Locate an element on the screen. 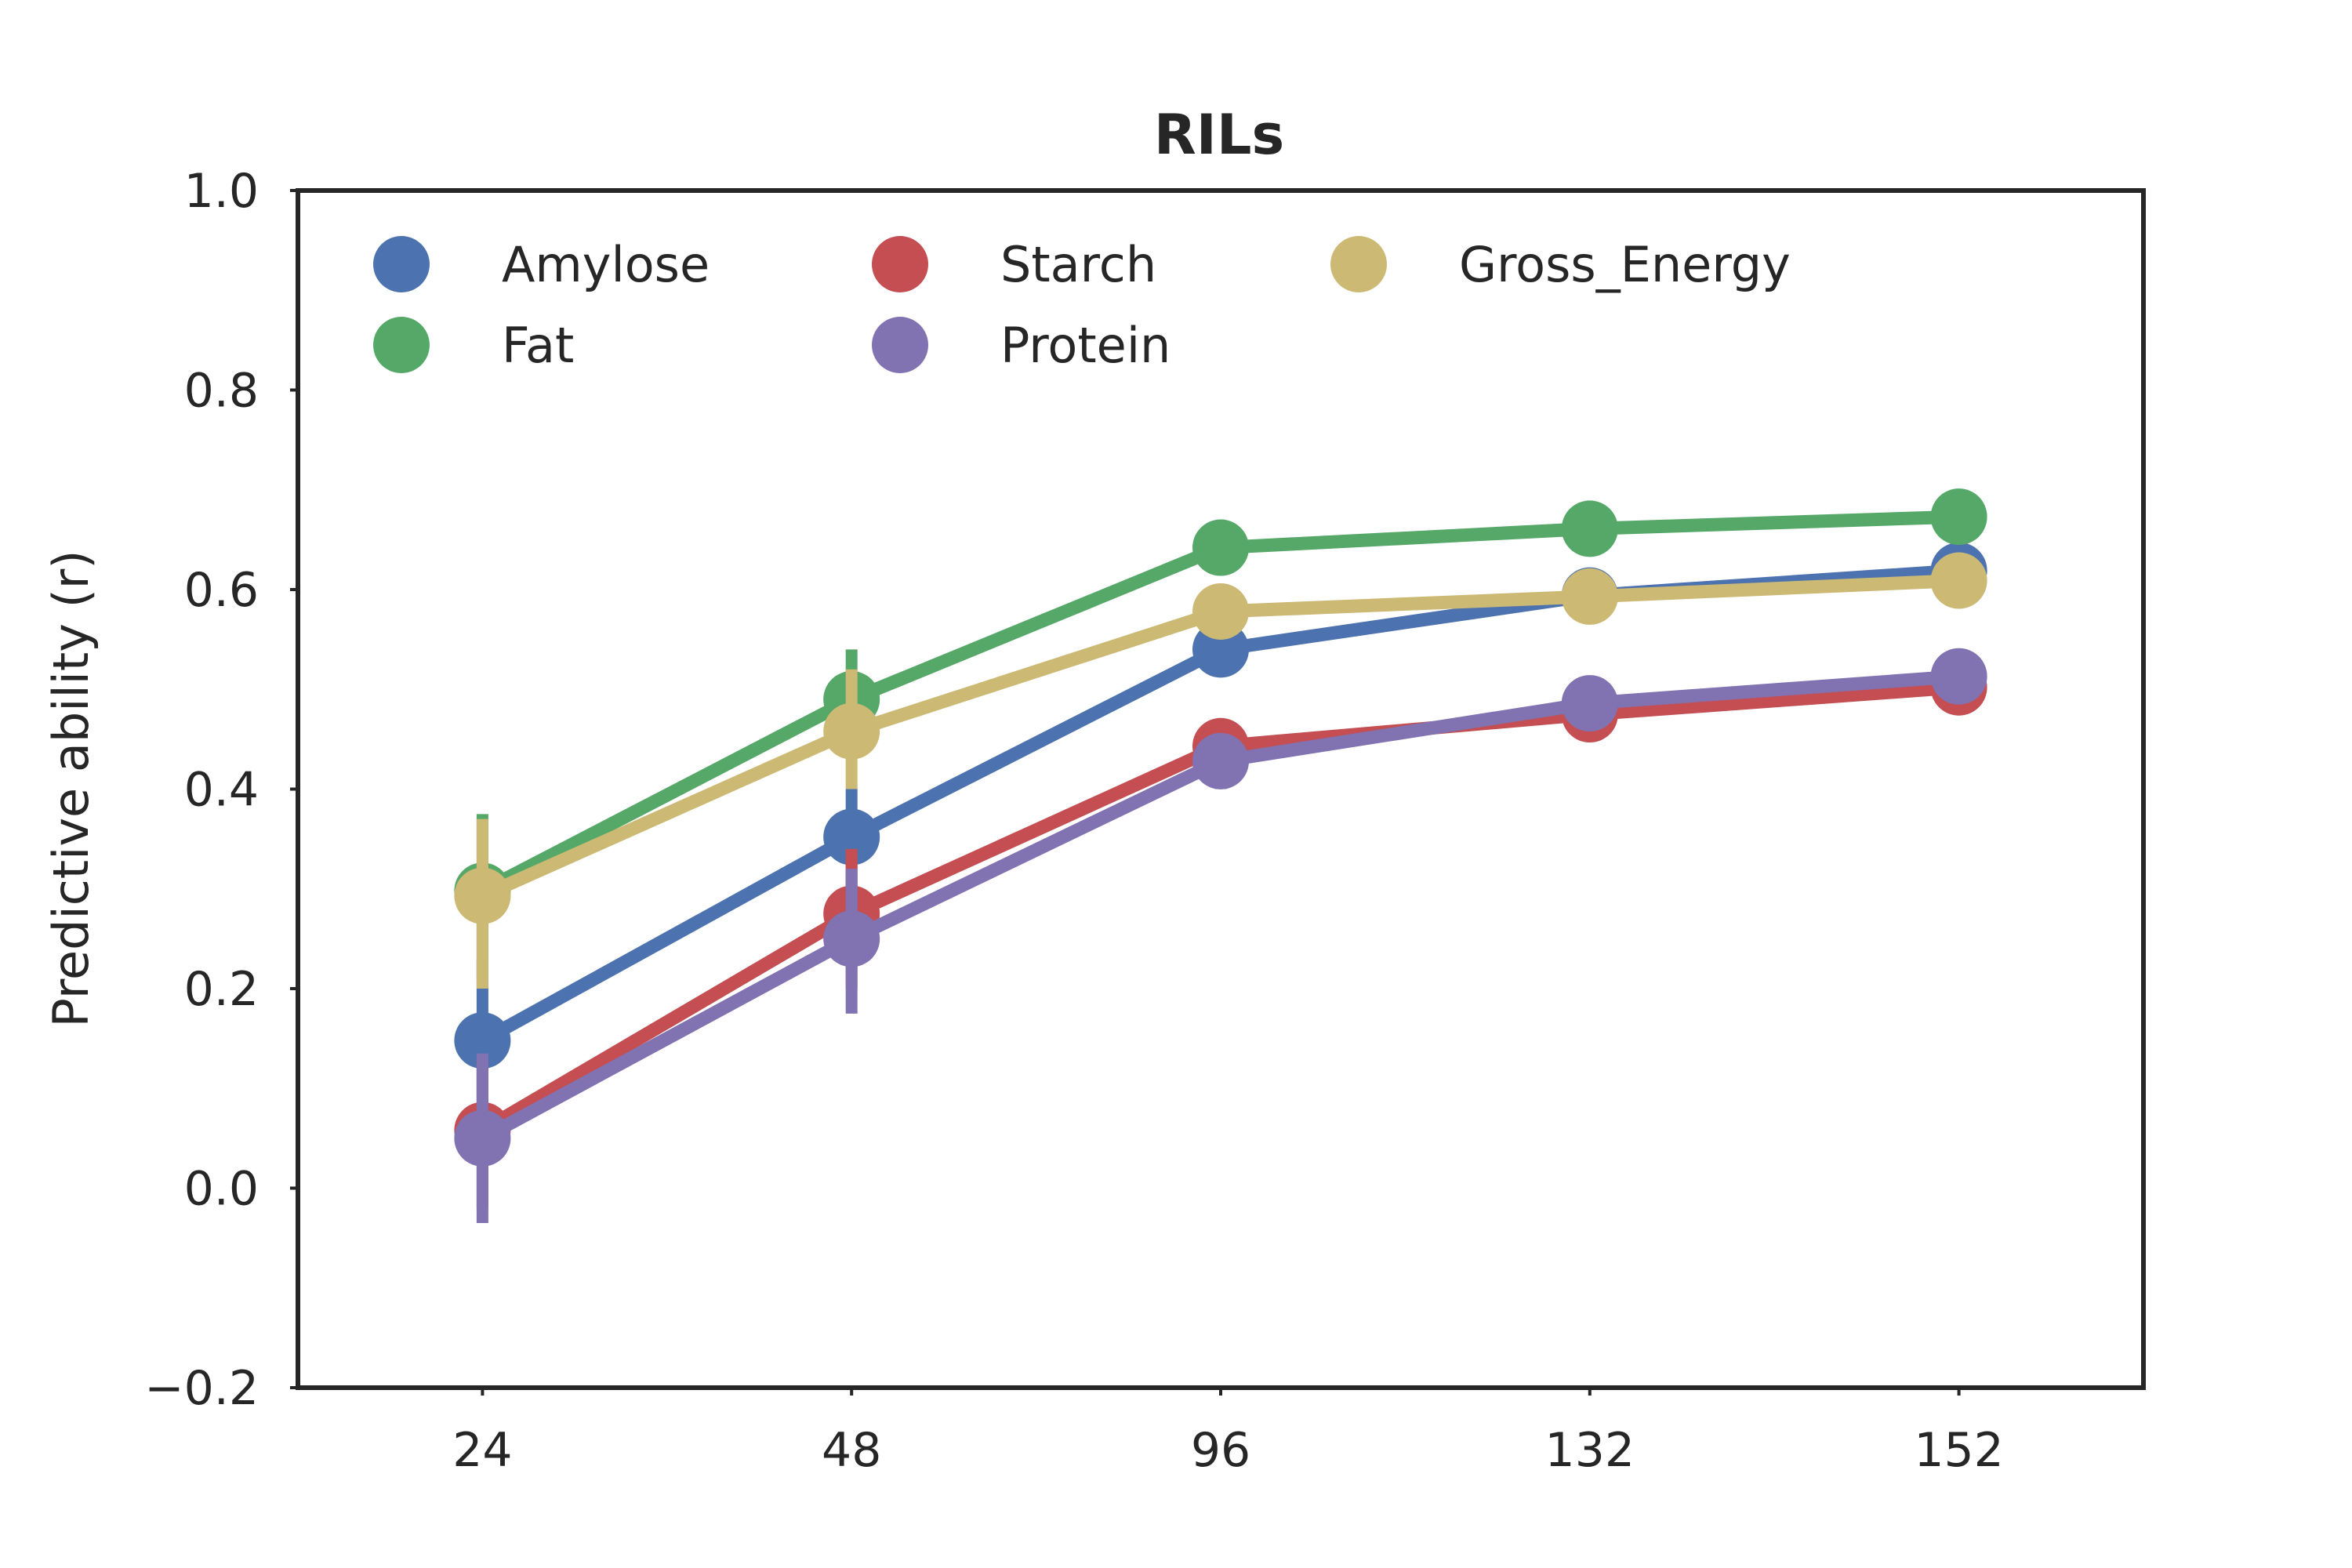 The height and width of the screenshot is (1568, 2352). chart-title: RILs is located at coordinates (1219, 135).